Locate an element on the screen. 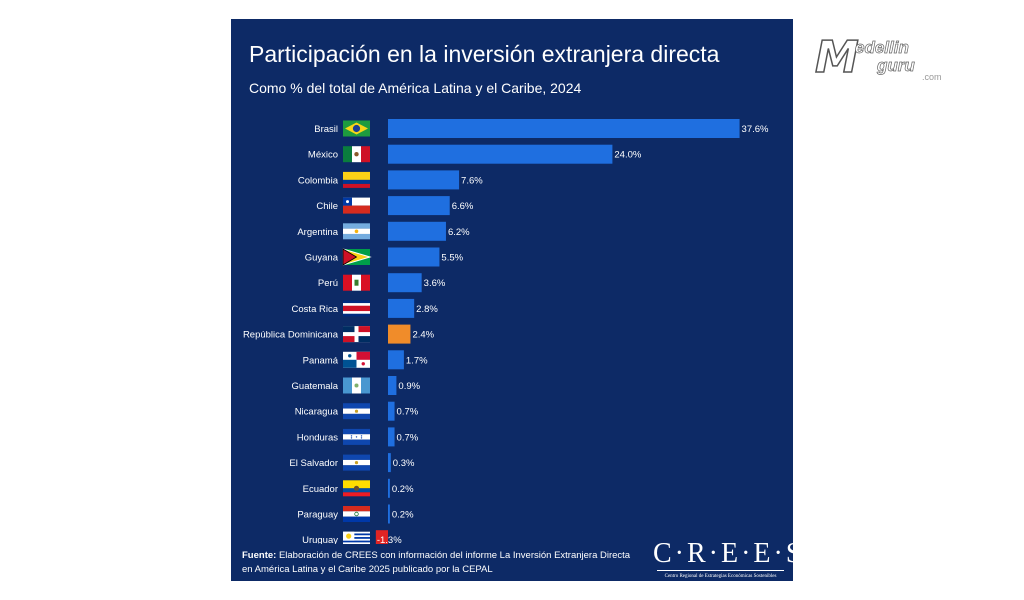 This screenshot has height=600, width=1024. nicaragua-flag-icon is located at coordinates (356, 411).